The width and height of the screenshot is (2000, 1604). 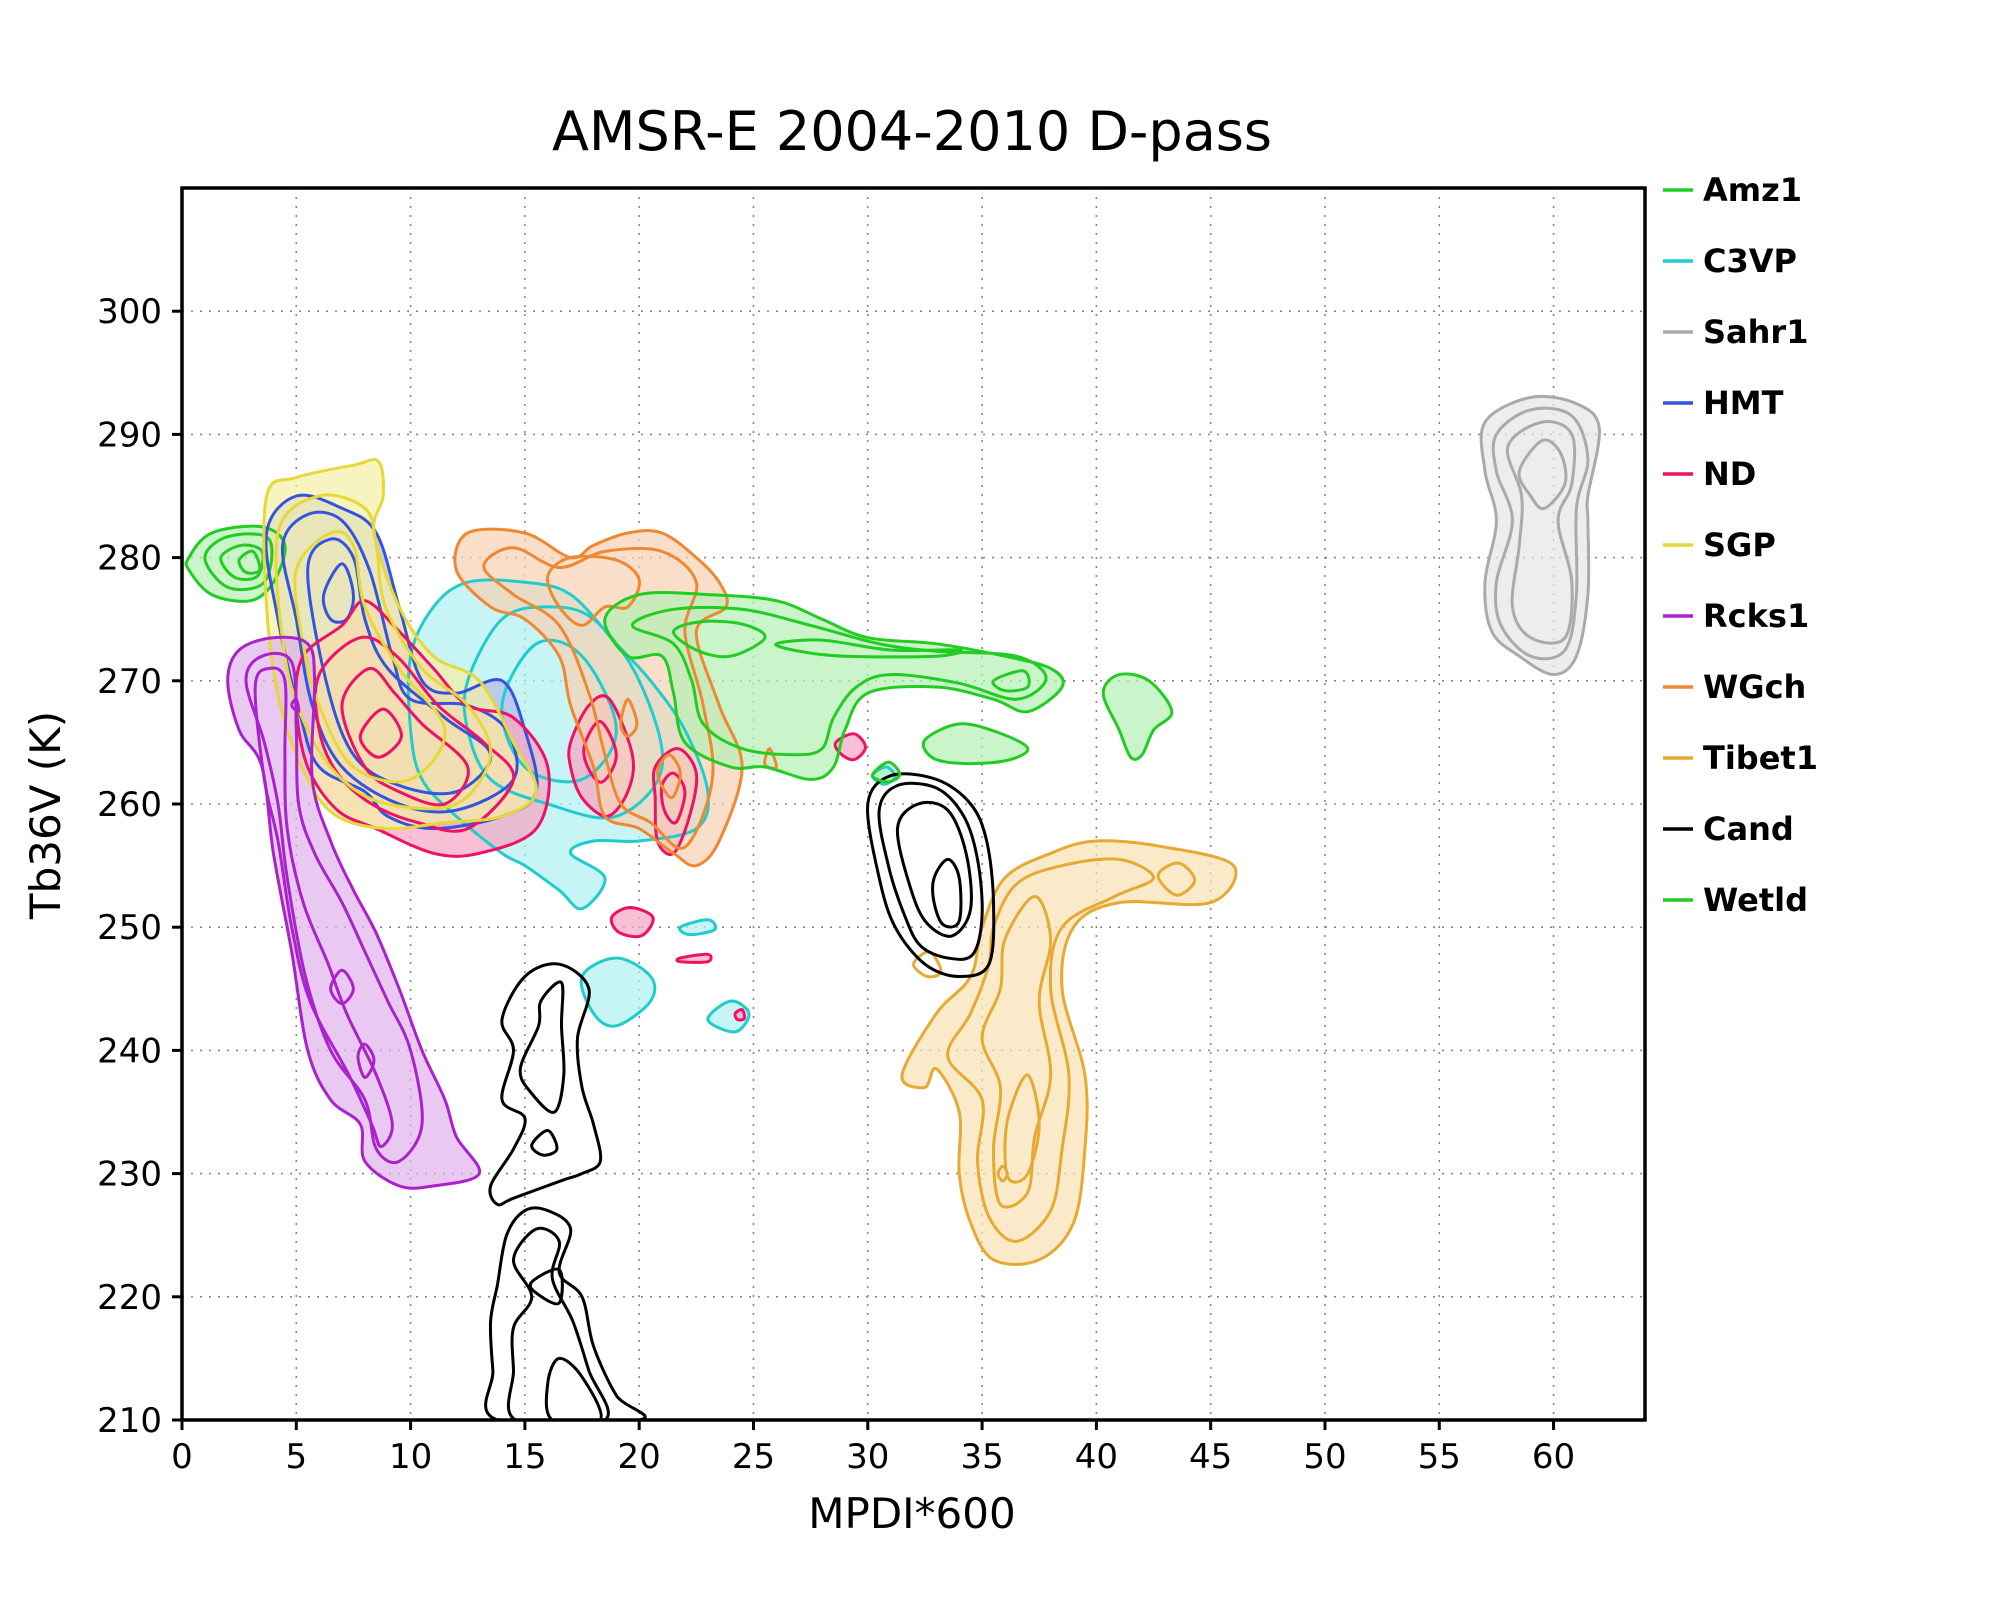 I want to click on x-tick-label: 55, so click(x=1439, y=1457).